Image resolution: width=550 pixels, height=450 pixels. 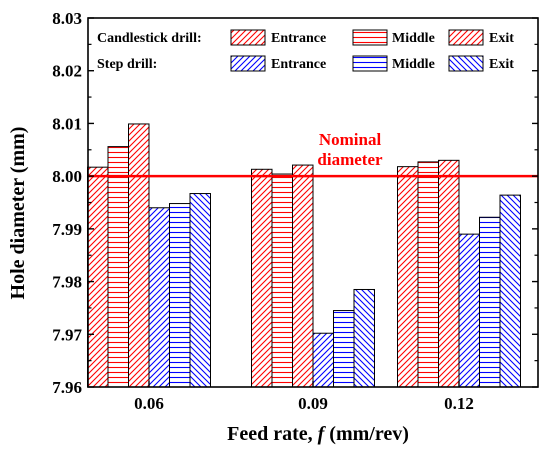 What do you see at coordinates (149, 403) in the screenshot?
I see `x-tick-label-0.06: 0.06` at bounding box center [149, 403].